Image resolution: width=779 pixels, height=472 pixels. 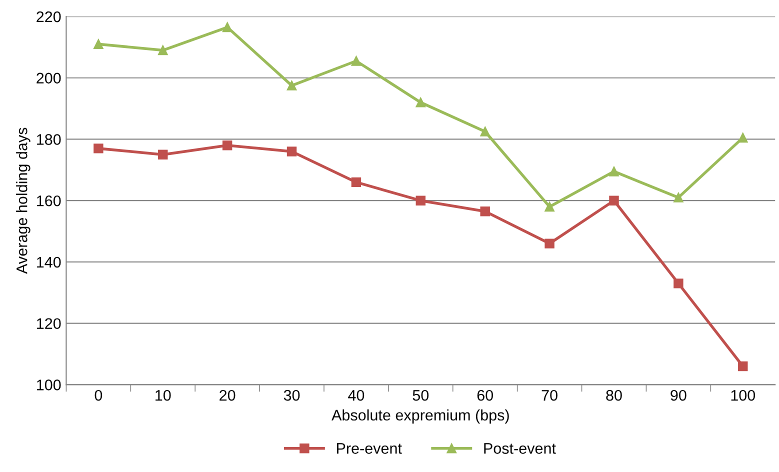 What do you see at coordinates (49, 385) in the screenshot?
I see `y-tick-label: 100` at bounding box center [49, 385].